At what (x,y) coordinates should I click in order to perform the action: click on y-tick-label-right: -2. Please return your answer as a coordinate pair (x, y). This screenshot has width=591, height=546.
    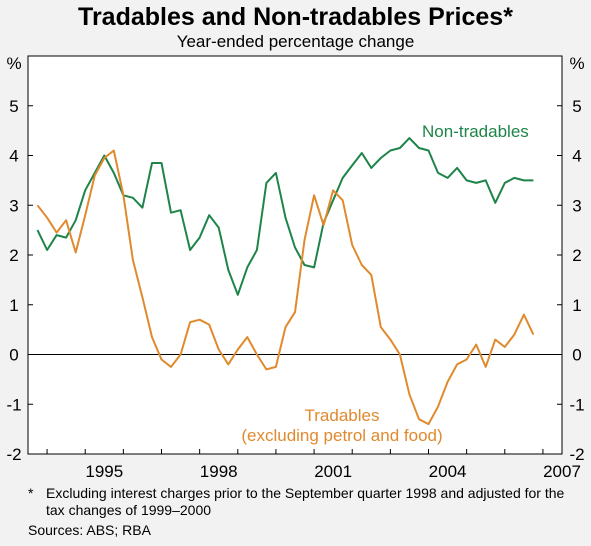
    Looking at the image, I should click on (576, 454).